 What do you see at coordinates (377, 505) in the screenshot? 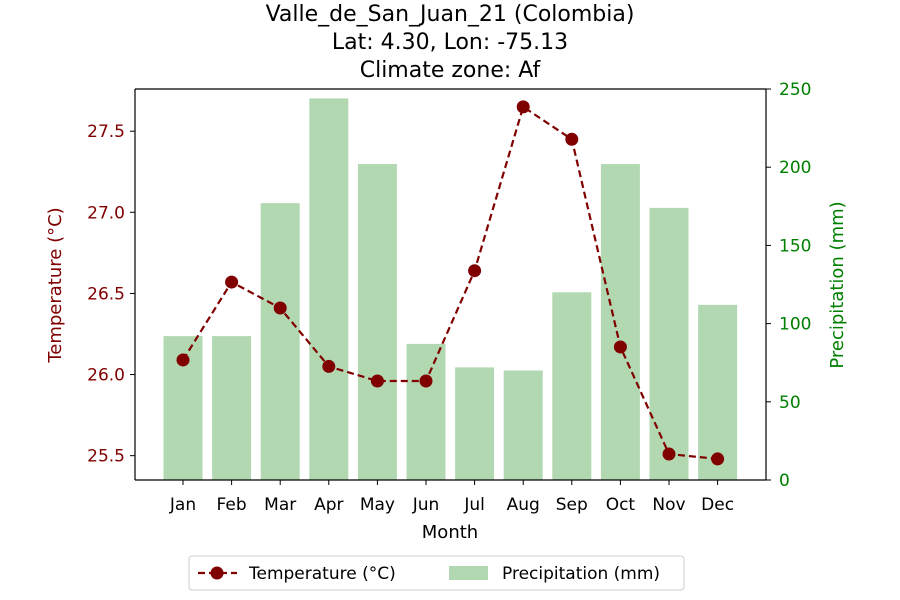
I see `x-tick-label-may: May` at bounding box center [377, 505].